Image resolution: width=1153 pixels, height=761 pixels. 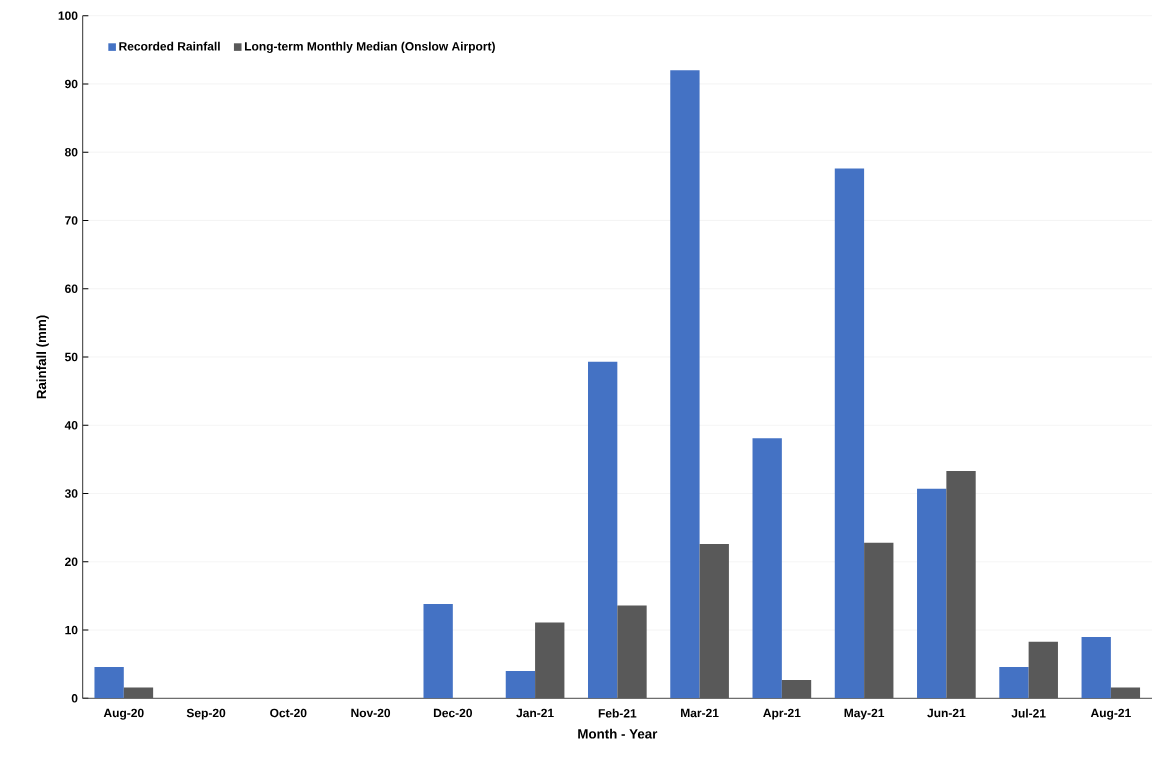 I want to click on y-tick-label: 80, so click(x=71, y=152).